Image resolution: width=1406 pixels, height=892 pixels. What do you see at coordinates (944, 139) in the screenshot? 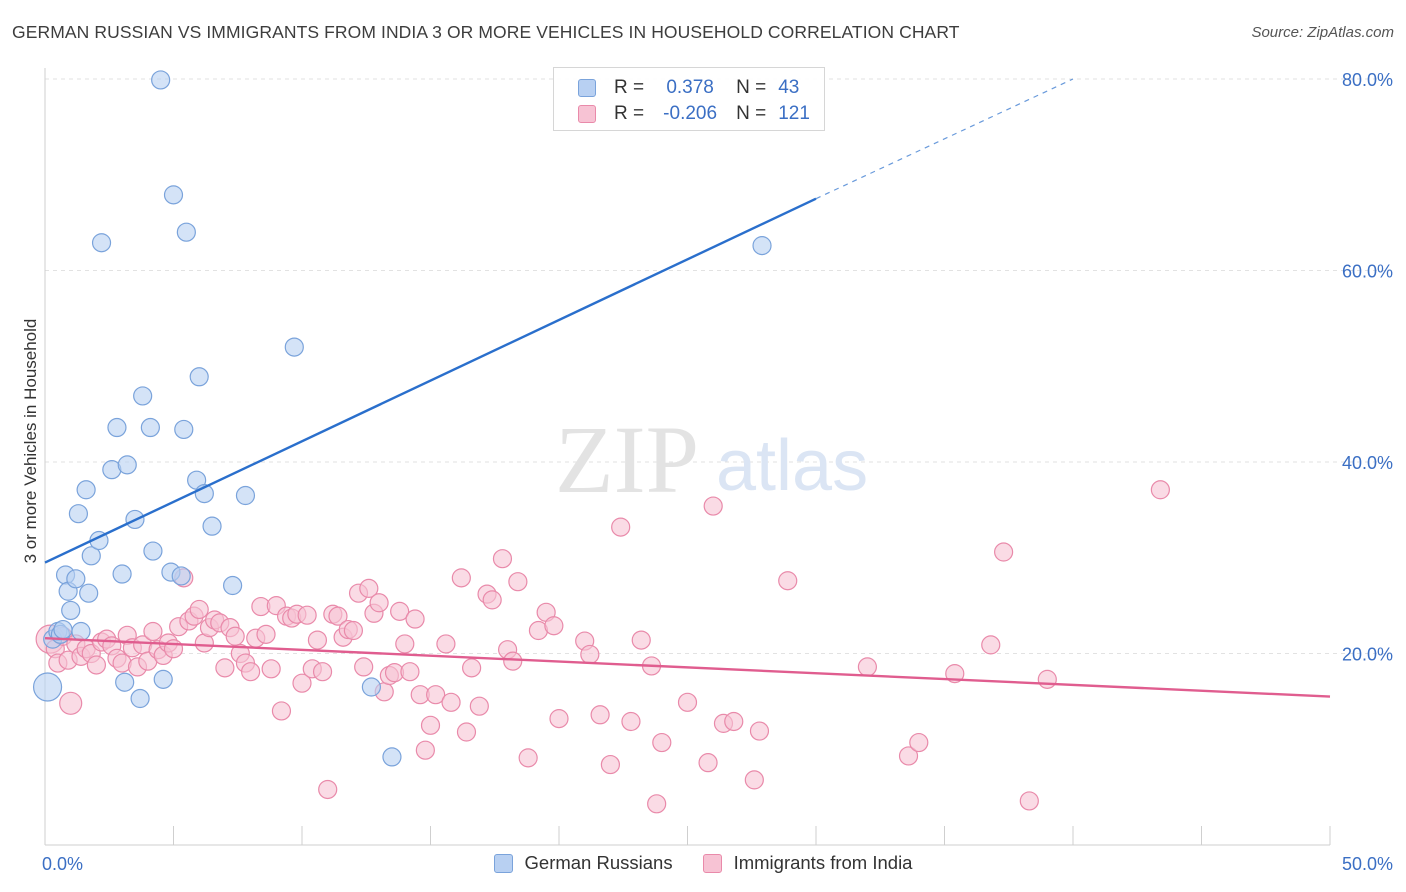
I see `trend-line-german-russians-extension` at bounding box center [944, 139].